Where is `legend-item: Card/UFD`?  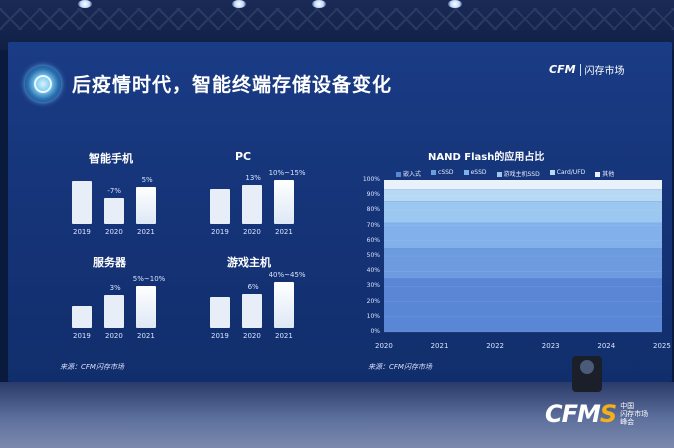 legend-item: Card/UFD is located at coordinates (567, 173).